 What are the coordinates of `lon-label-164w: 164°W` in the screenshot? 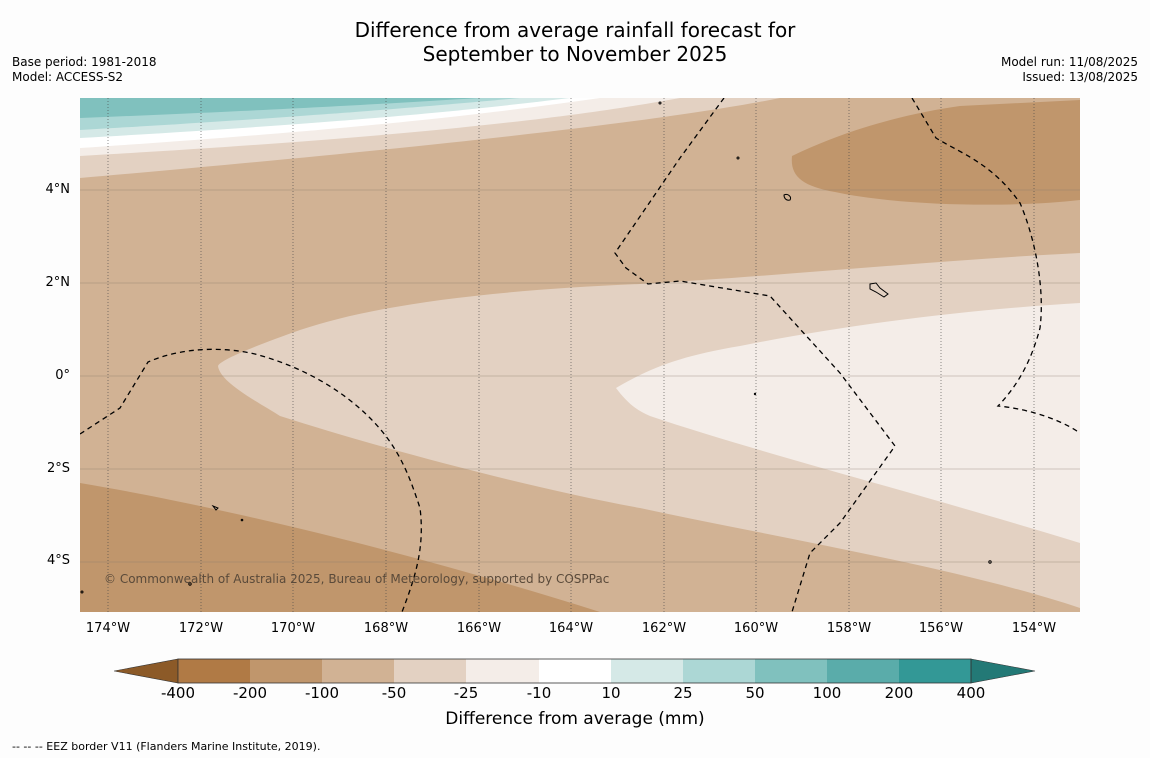 It's located at (571, 628).